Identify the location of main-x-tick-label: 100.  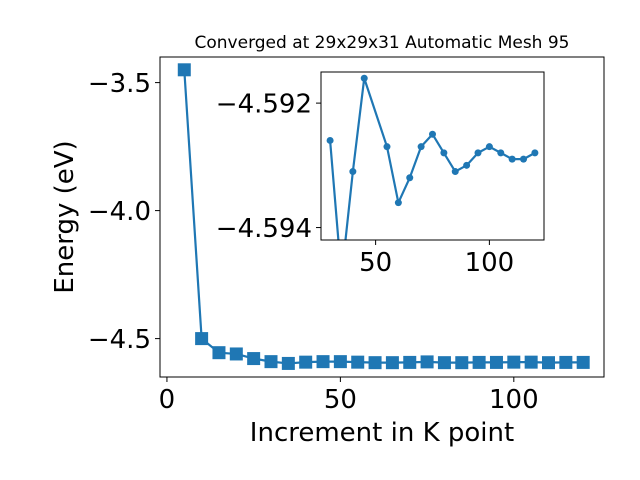
(514, 400).